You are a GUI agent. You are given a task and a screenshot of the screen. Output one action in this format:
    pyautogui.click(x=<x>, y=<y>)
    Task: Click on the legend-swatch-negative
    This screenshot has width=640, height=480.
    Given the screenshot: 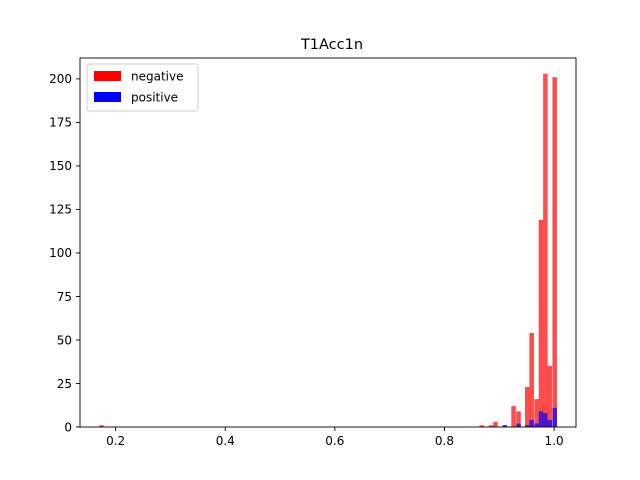 What is the action you would take?
    pyautogui.click(x=107, y=76)
    